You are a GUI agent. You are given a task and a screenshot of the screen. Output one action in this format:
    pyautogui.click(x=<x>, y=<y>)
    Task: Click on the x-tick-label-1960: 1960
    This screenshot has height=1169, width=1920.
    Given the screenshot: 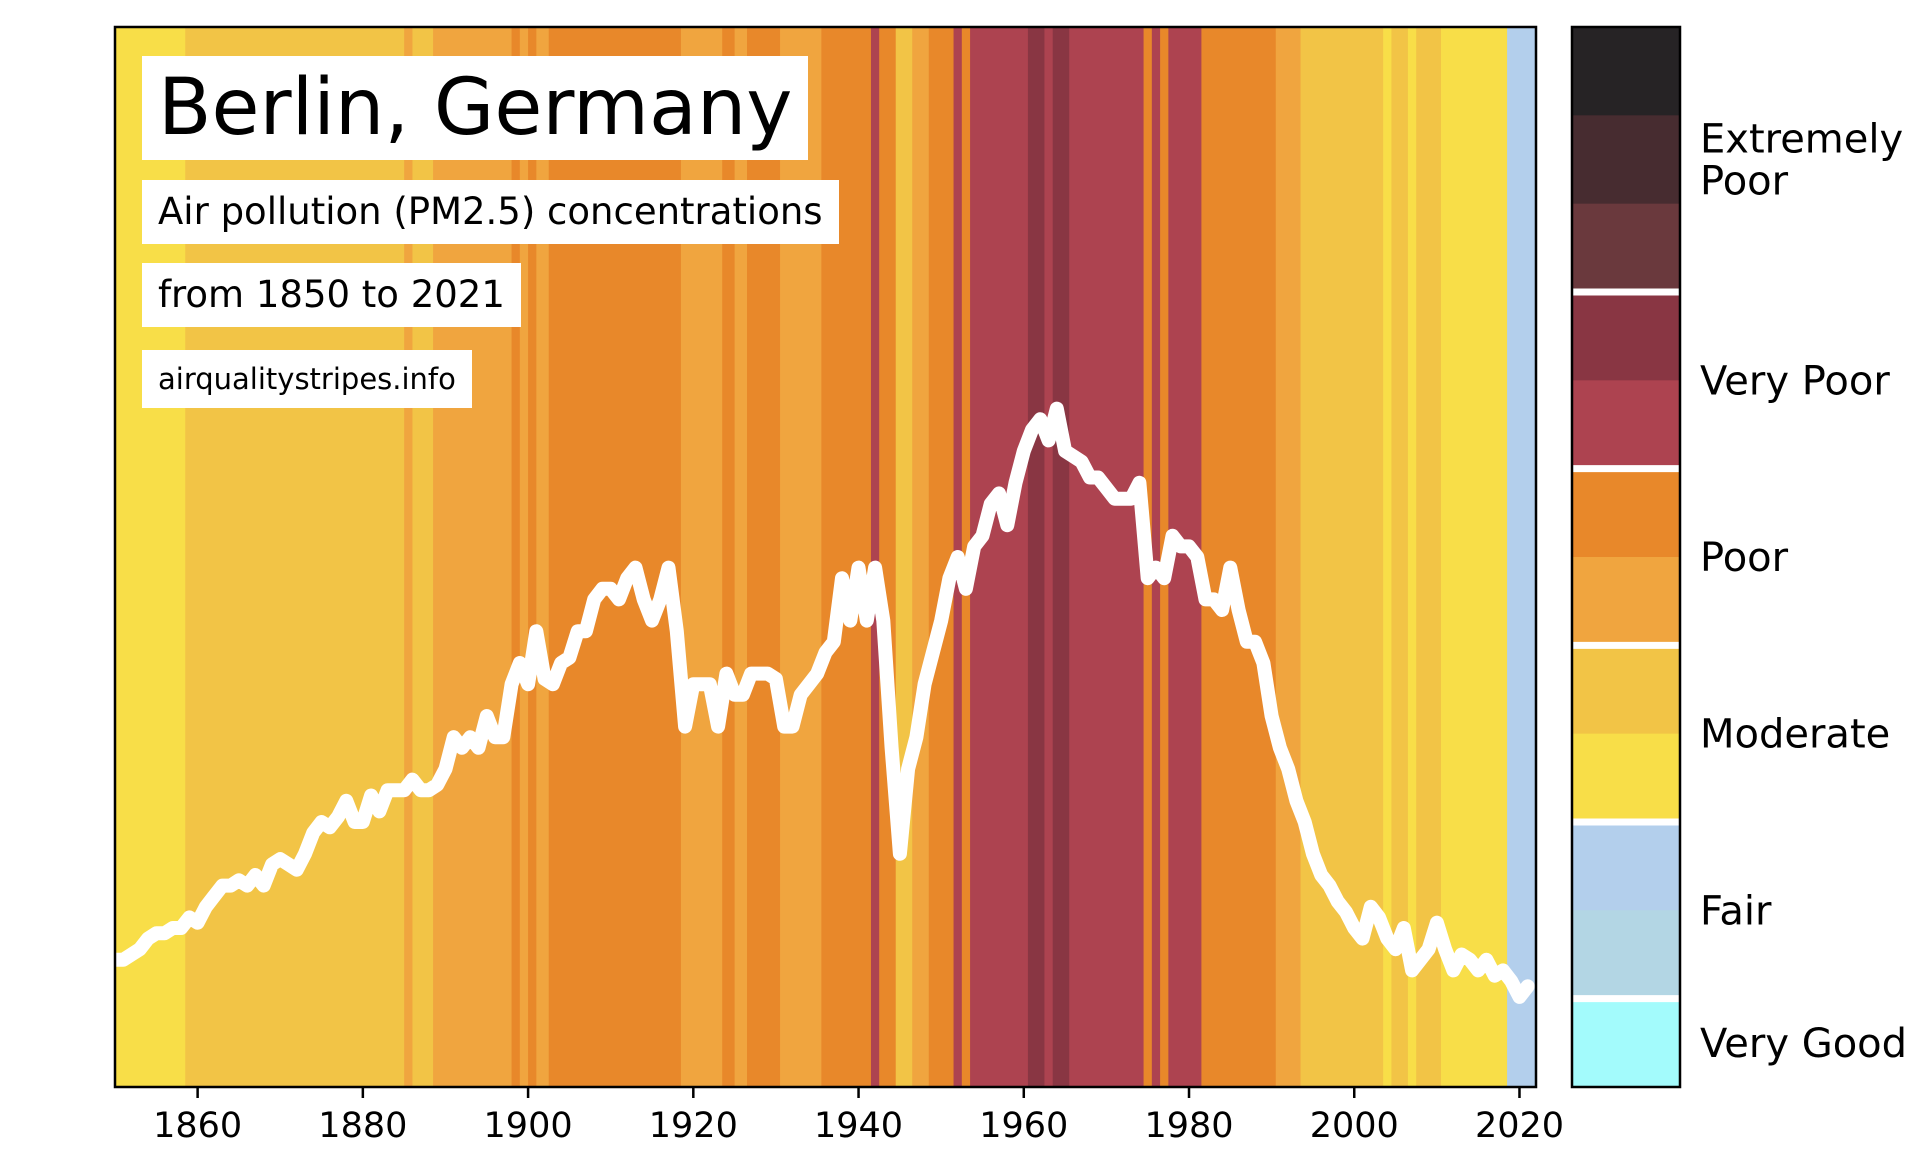 What is the action you would take?
    pyautogui.click(x=1023, y=1126)
    